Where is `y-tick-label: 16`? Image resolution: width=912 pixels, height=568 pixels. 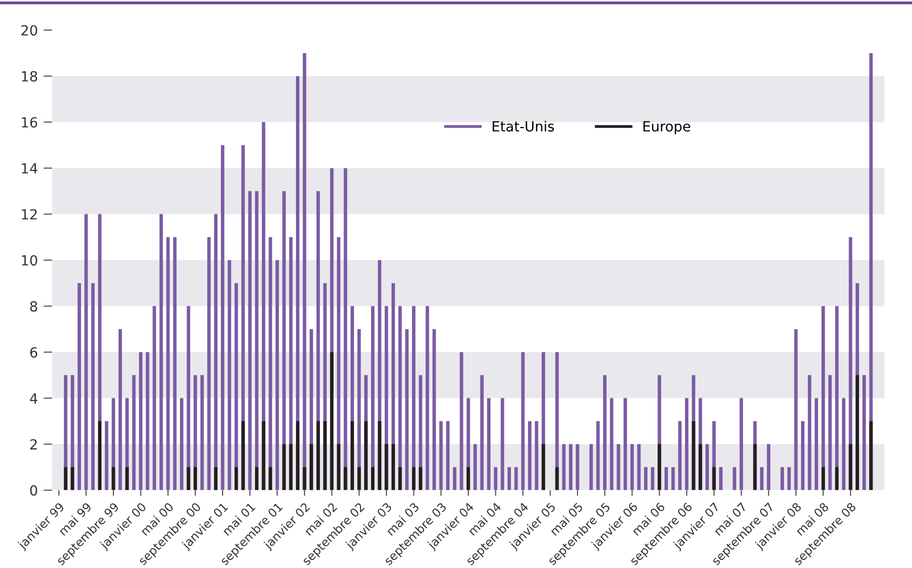 y-tick-label: 16 is located at coordinates (30, 122).